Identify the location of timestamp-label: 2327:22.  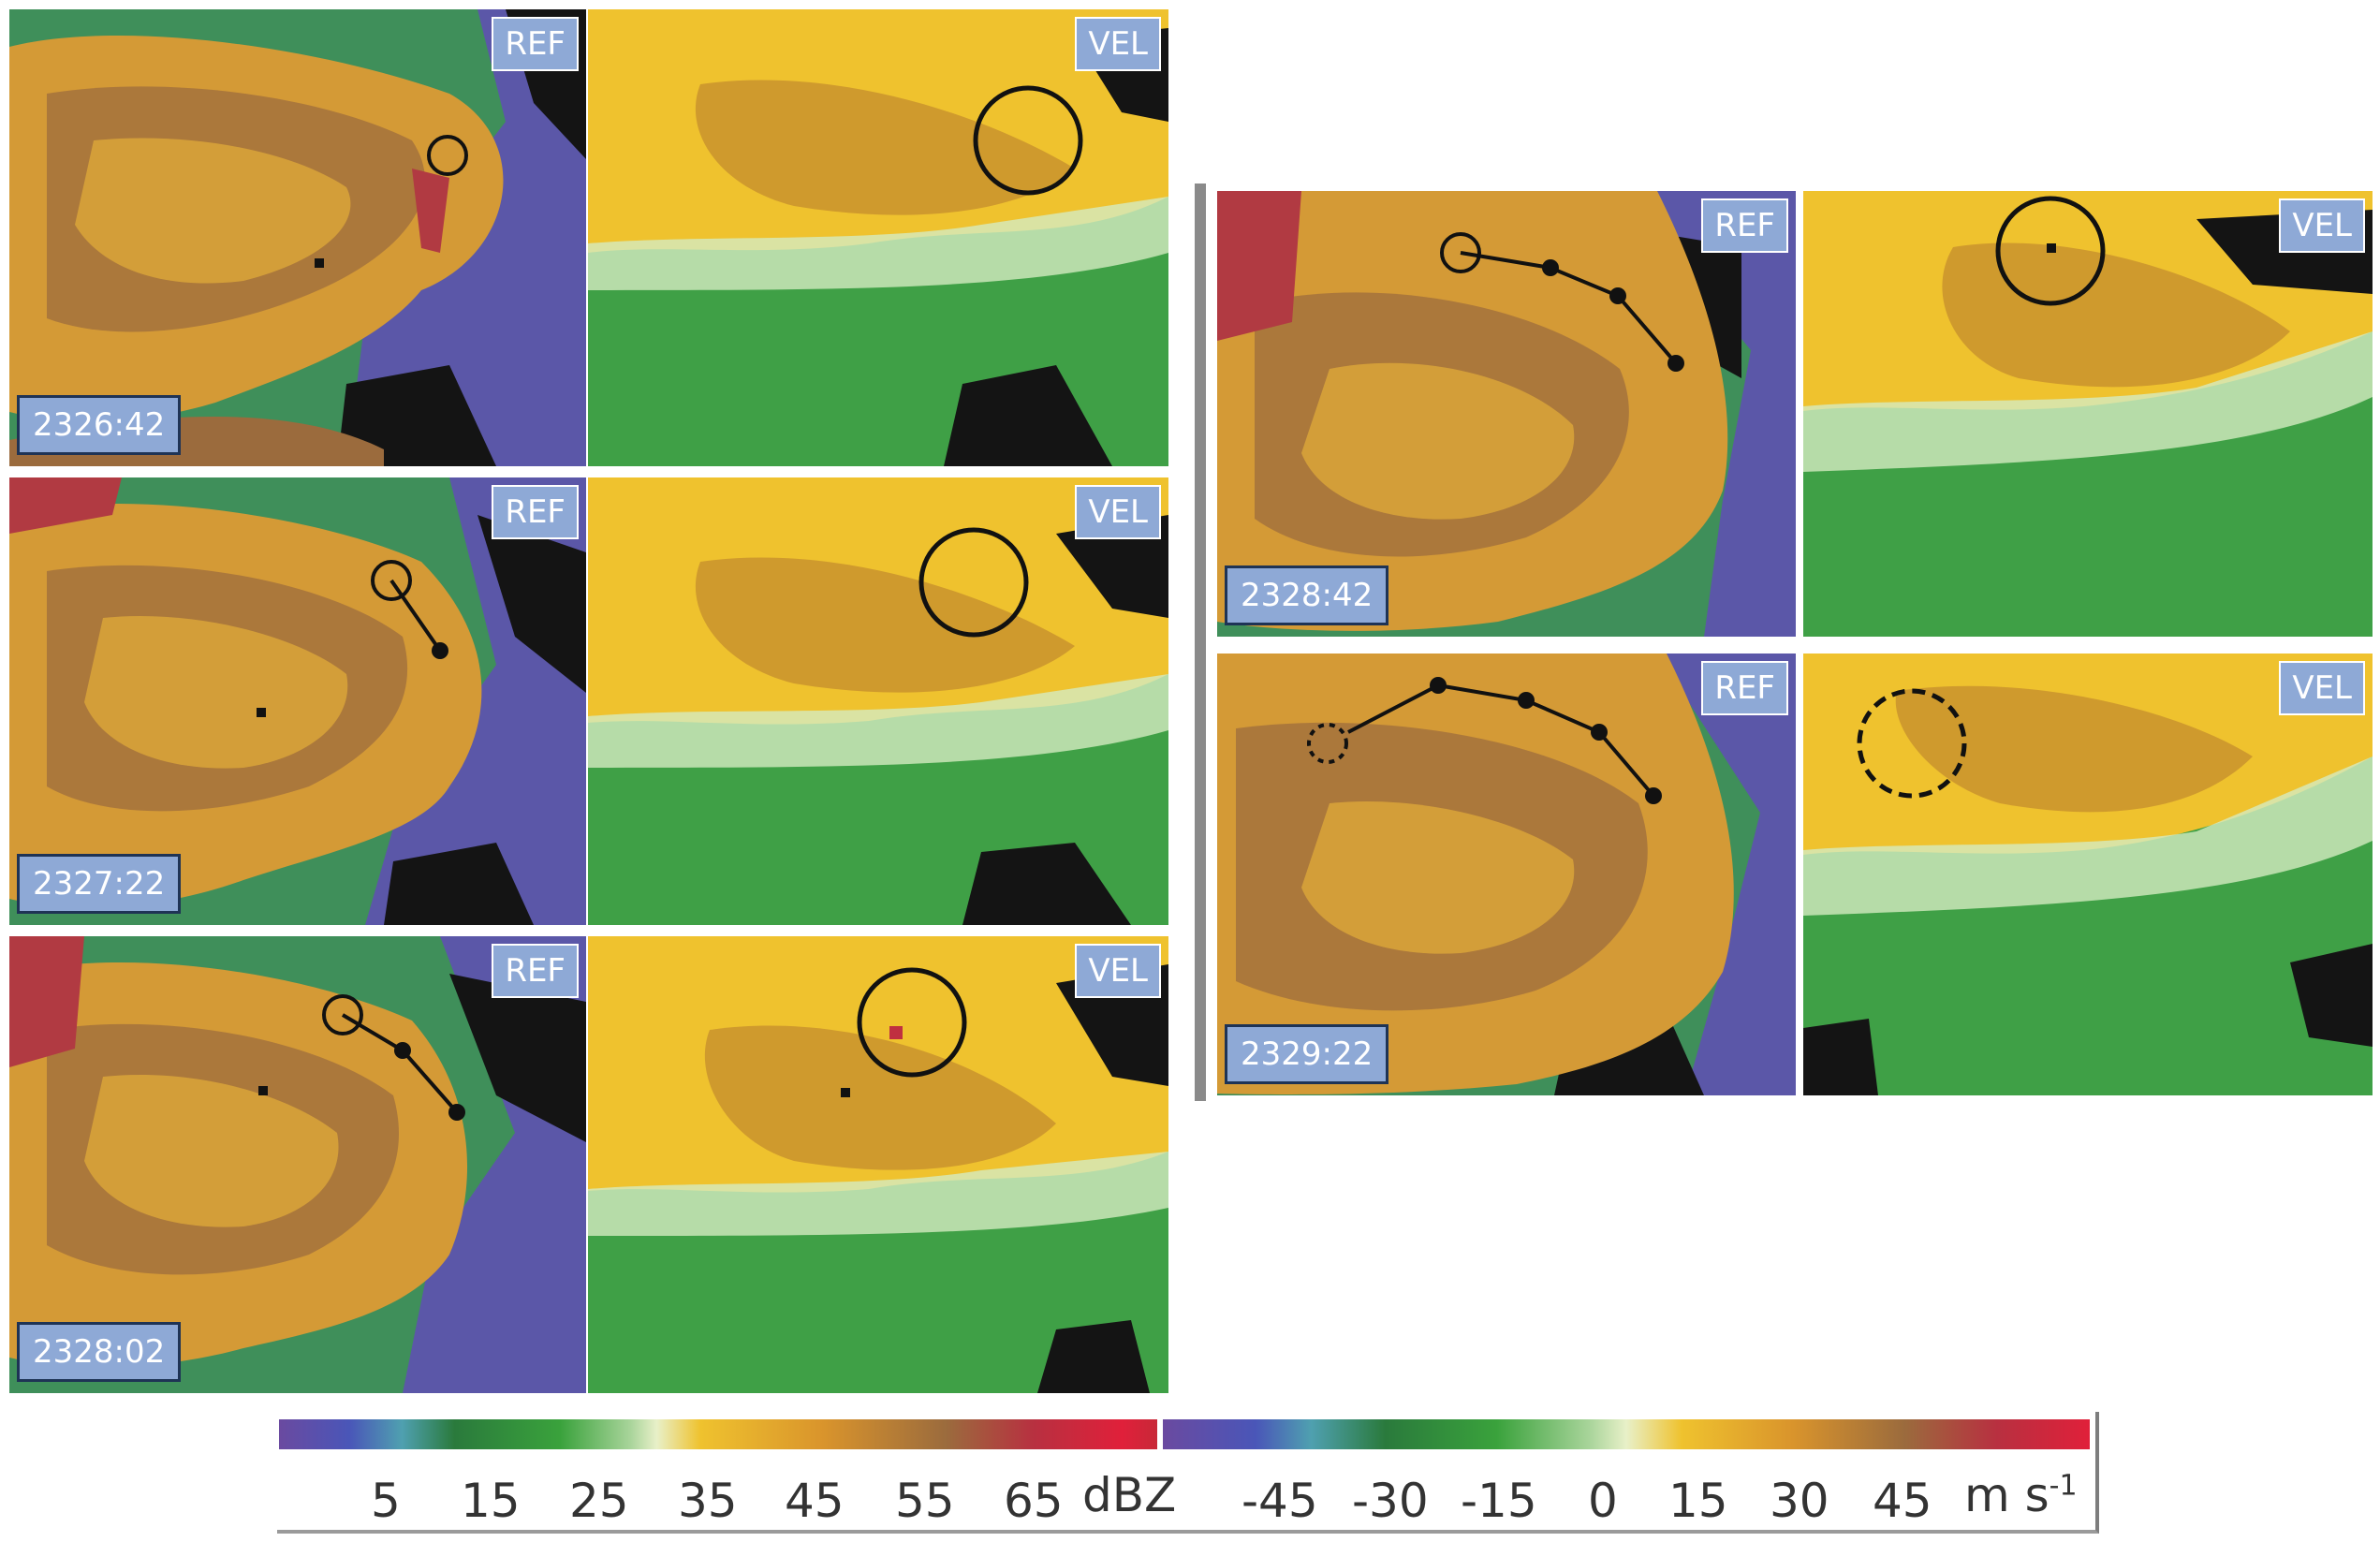
(99, 884).